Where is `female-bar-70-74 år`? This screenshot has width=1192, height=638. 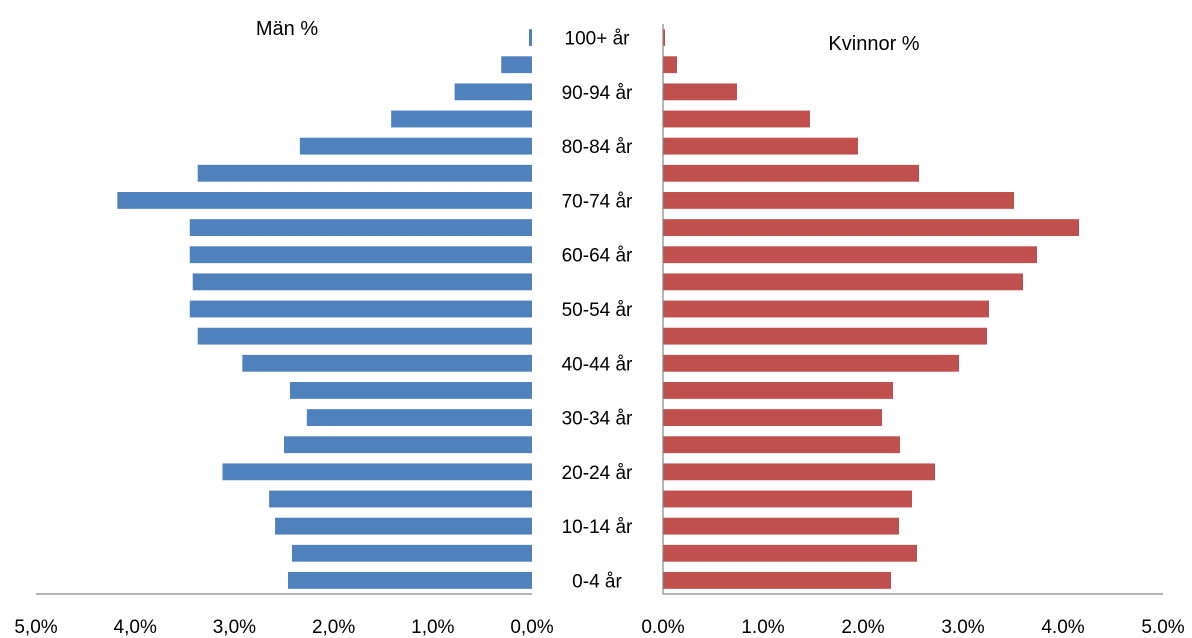
female-bar-70-74 år is located at coordinates (838, 200).